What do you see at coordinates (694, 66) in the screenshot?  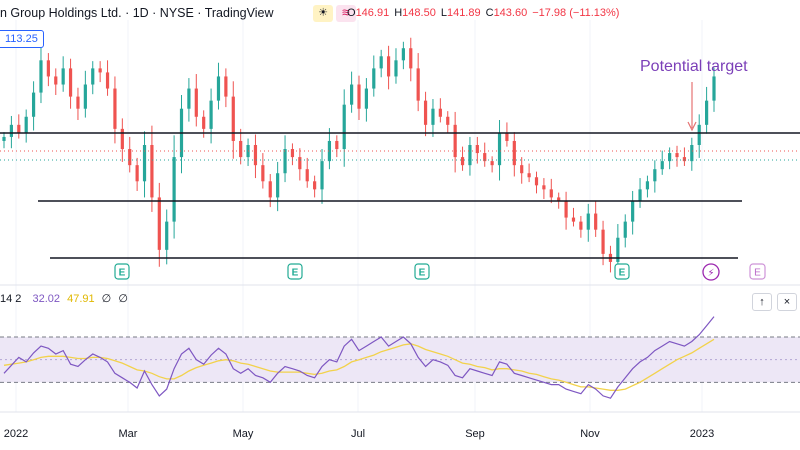 I see `annotation-text: Potential target` at bounding box center [694, 66].